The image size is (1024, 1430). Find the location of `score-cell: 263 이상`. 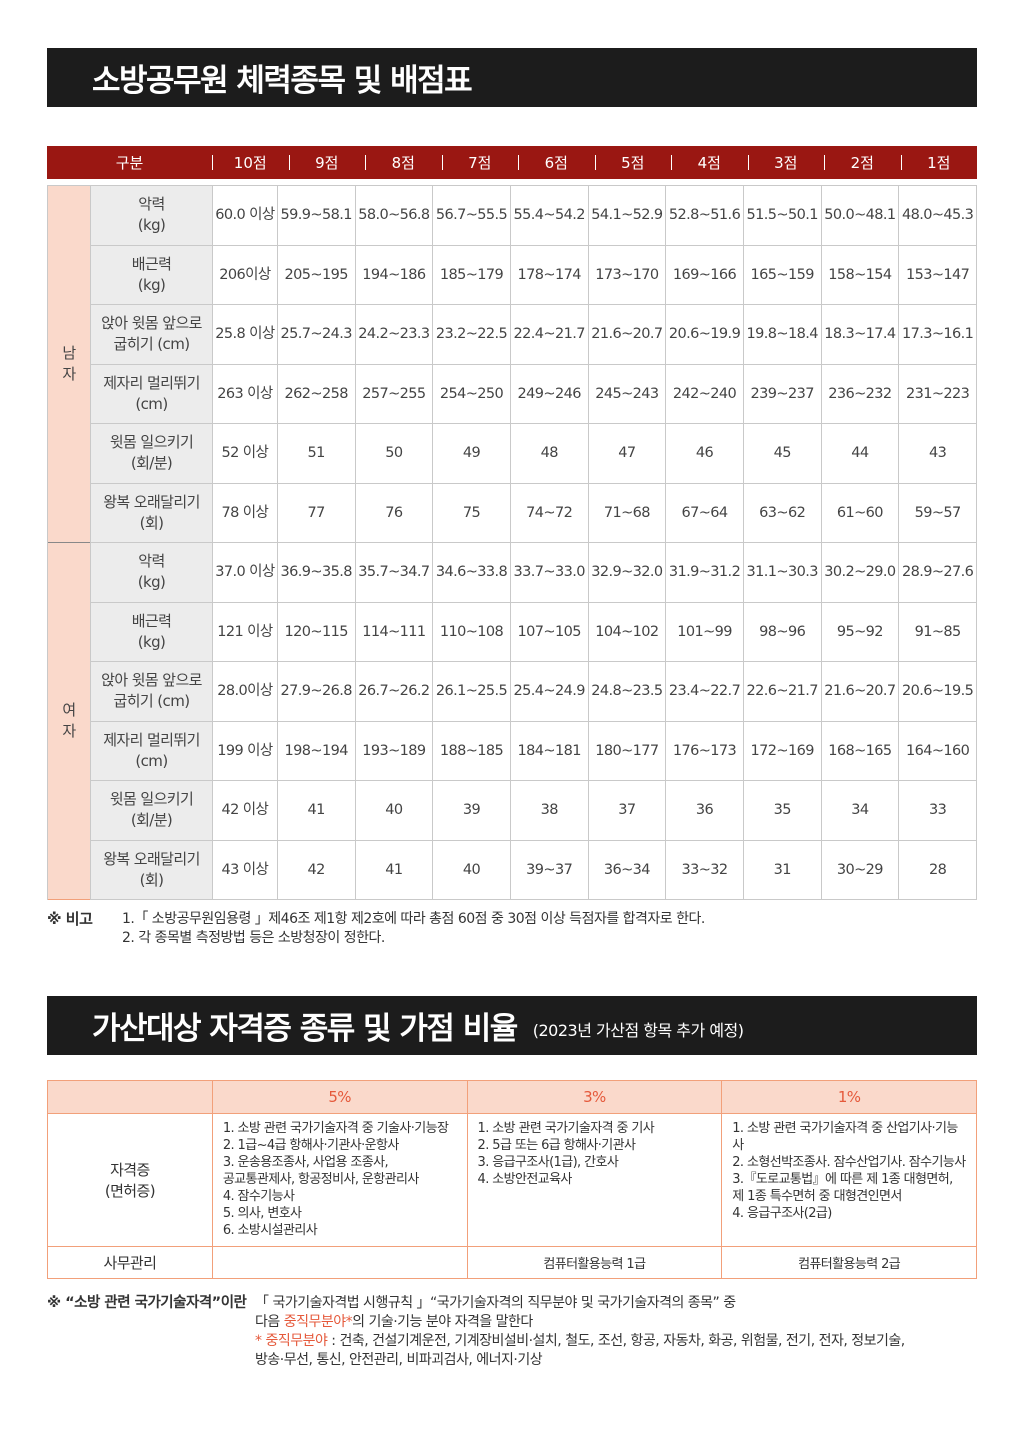

score-cell: 263 이상 is located at coordinates (245, 393).